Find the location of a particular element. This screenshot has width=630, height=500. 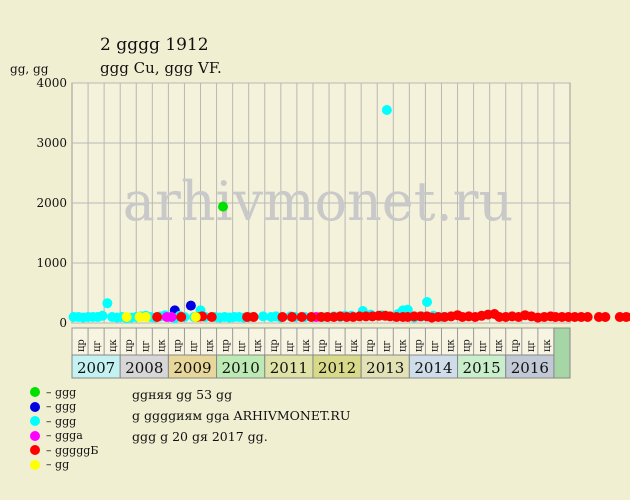

year-label: 2016 is located at coordinates (530, 368).